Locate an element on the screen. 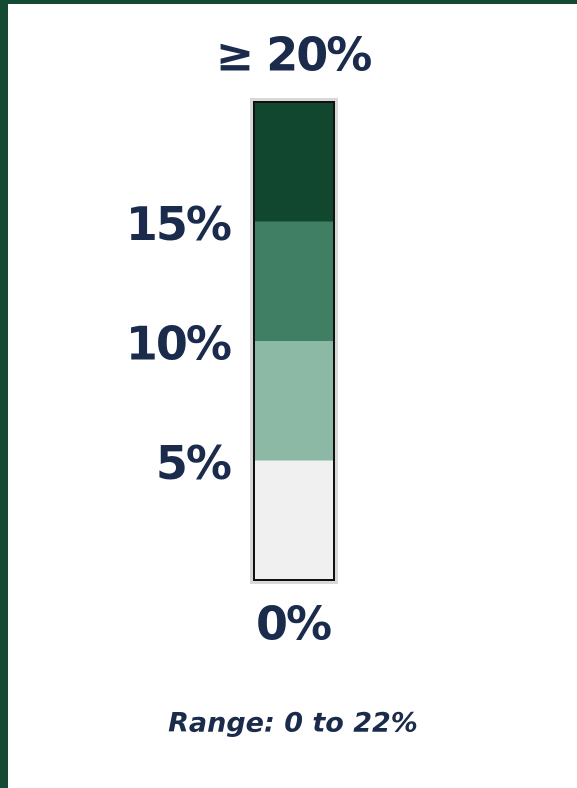 This screenshot has width=577, height=788. tick-label: 5% is located at coordinates (193, 463).